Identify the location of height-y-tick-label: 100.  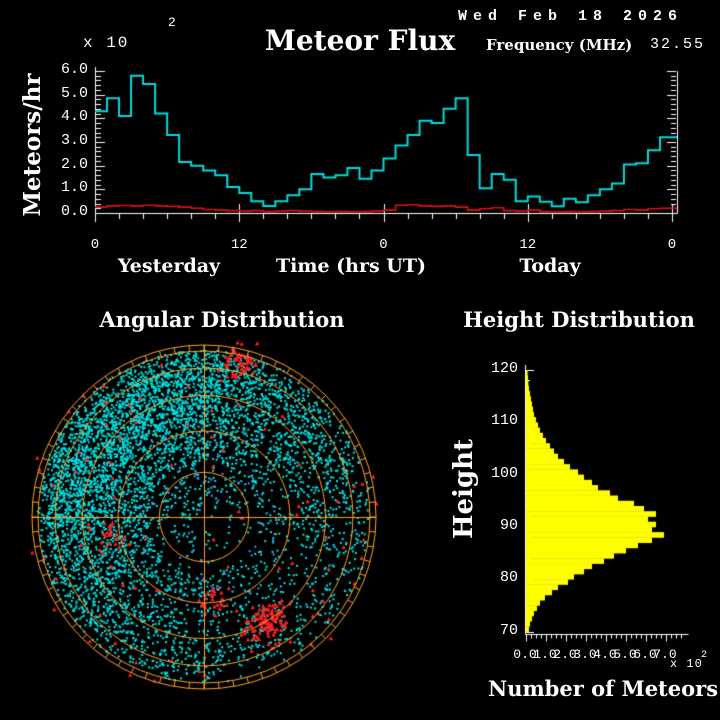
(504, 473).